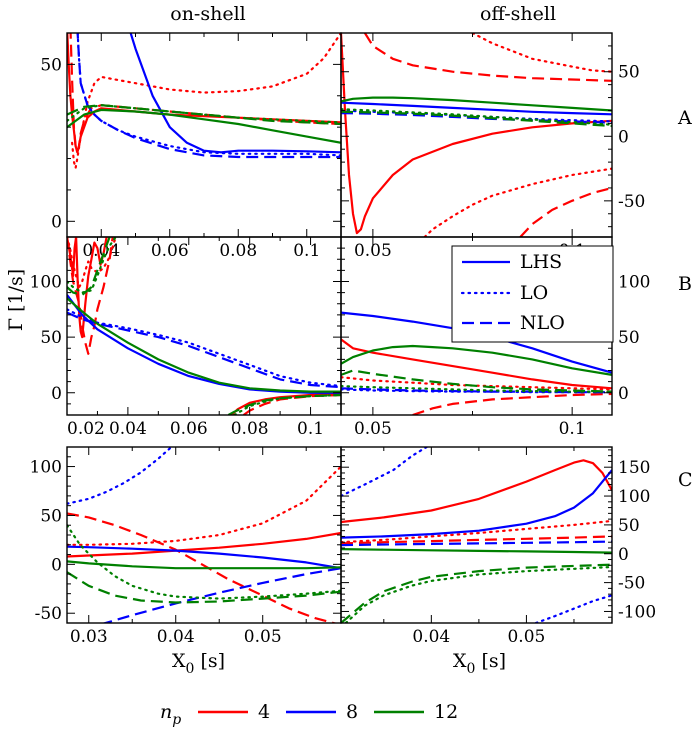  Describe the element at coordinates (207, 14) in the screenshot. I see `column-title-on-shell: on-shell` at that location.